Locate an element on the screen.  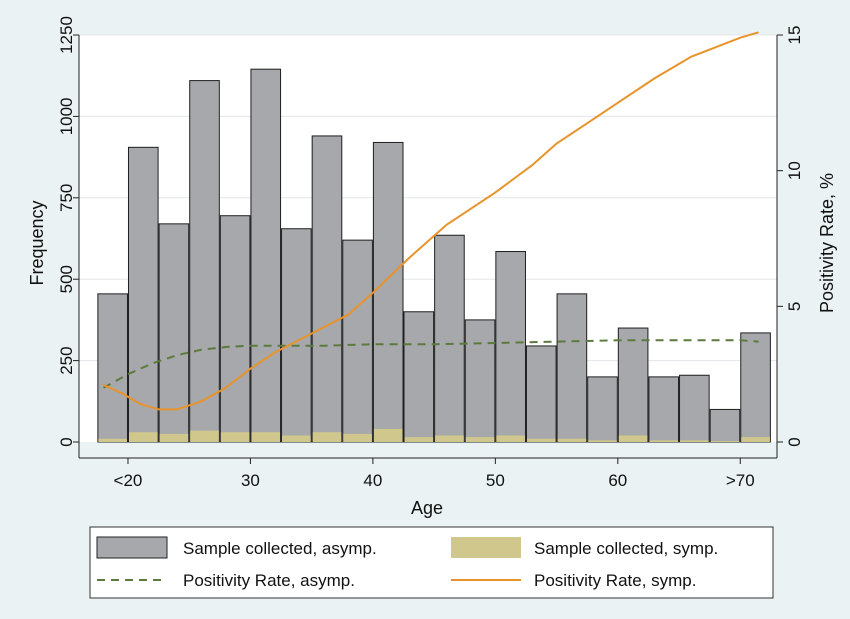
ytick-label-5: 1250 is located at coordinates (66, 35).